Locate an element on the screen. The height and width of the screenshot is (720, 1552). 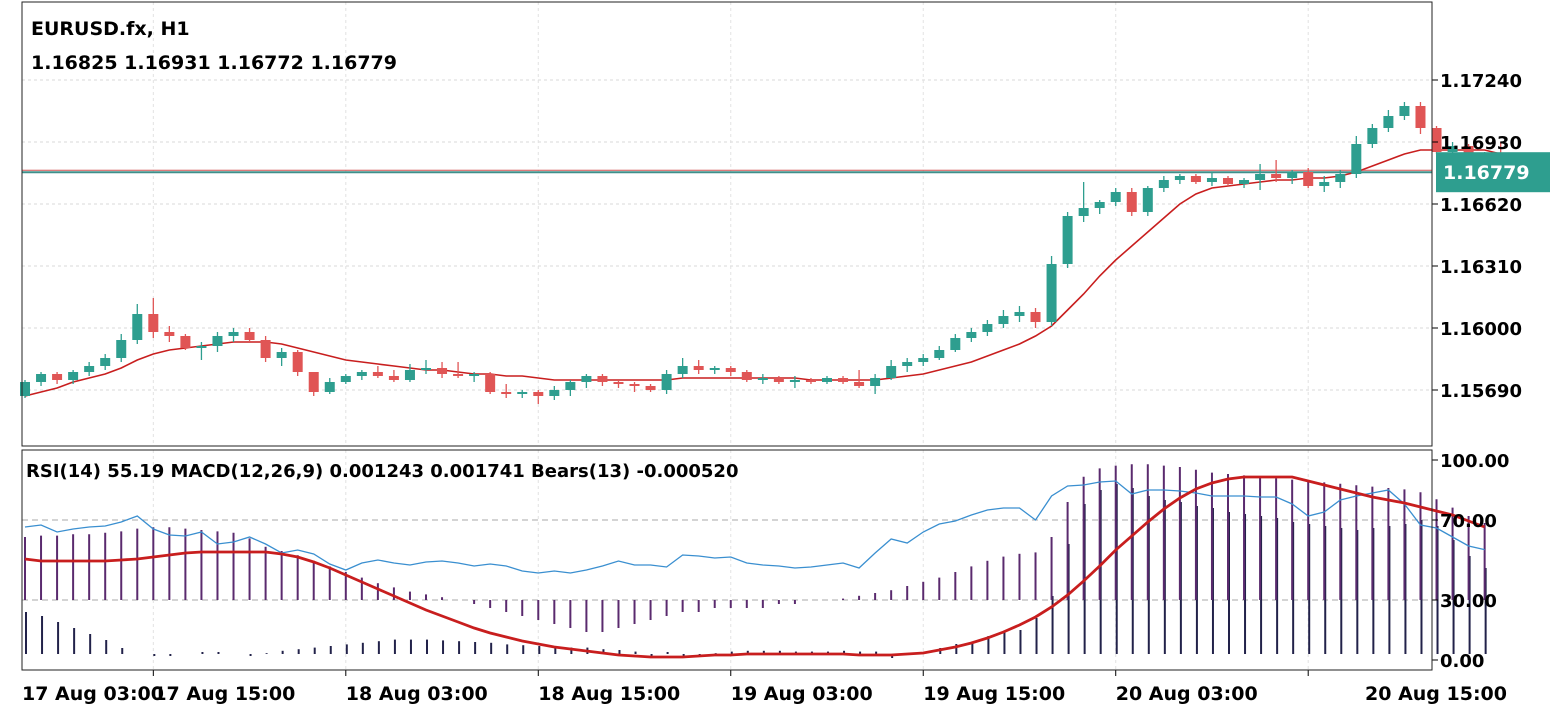
price-tick-label: 1.16930 is located at coordinates (1481, 143).